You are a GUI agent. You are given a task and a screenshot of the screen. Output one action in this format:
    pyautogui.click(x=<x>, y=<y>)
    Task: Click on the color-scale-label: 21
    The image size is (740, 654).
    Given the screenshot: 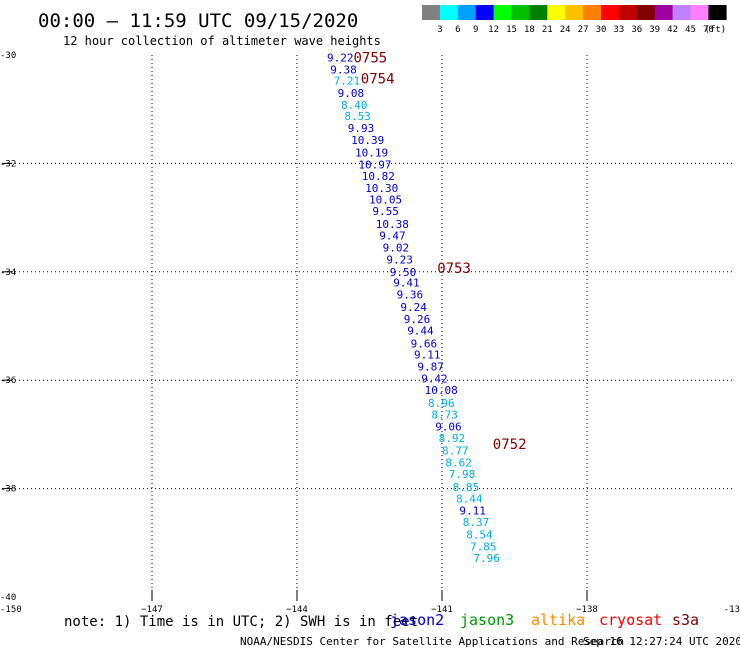 What is the action you would take?
    pyautogui.click(x=547, y=30)
    